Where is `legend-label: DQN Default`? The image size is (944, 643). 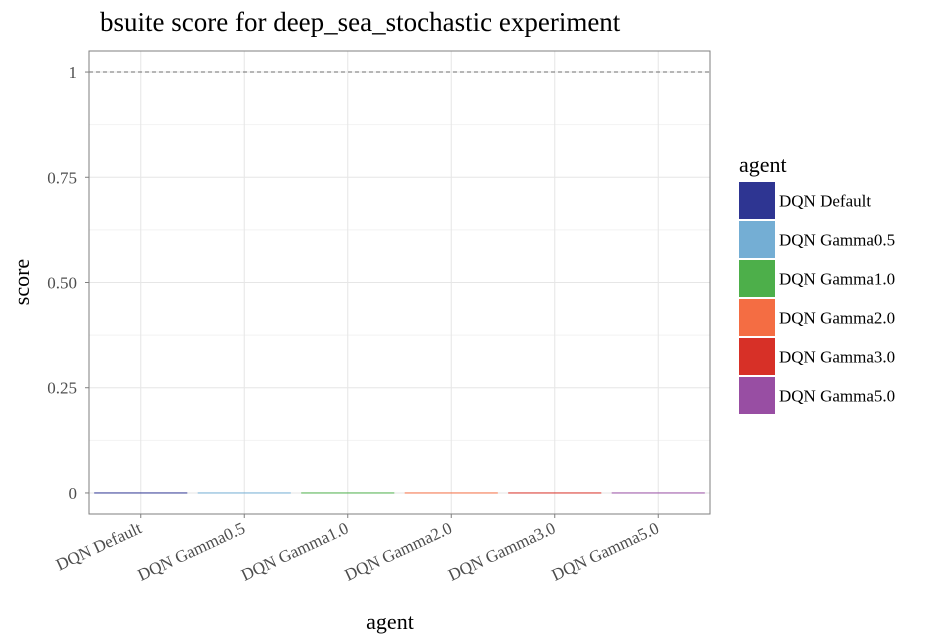 legend-label: DQN Default is located at coordinates (825, 201).